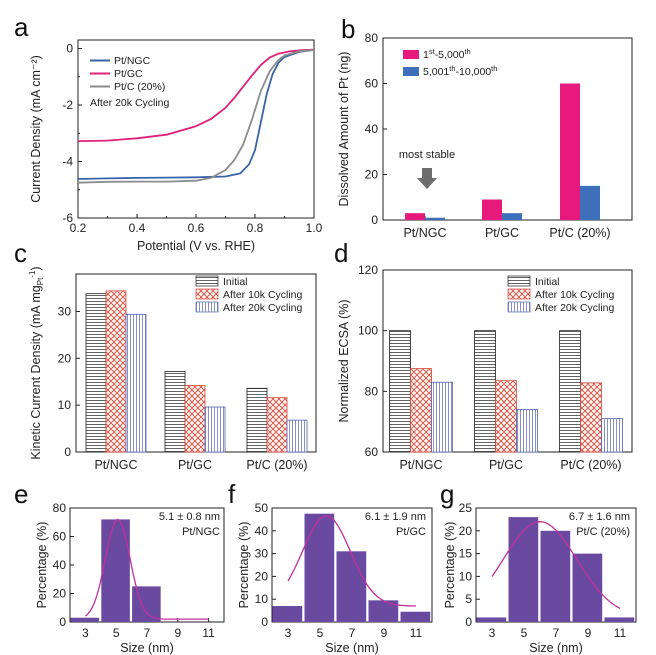 The height and width of the screenshot is (655, 656). I want to click on legend-text-part: 1, so click(426, 55).